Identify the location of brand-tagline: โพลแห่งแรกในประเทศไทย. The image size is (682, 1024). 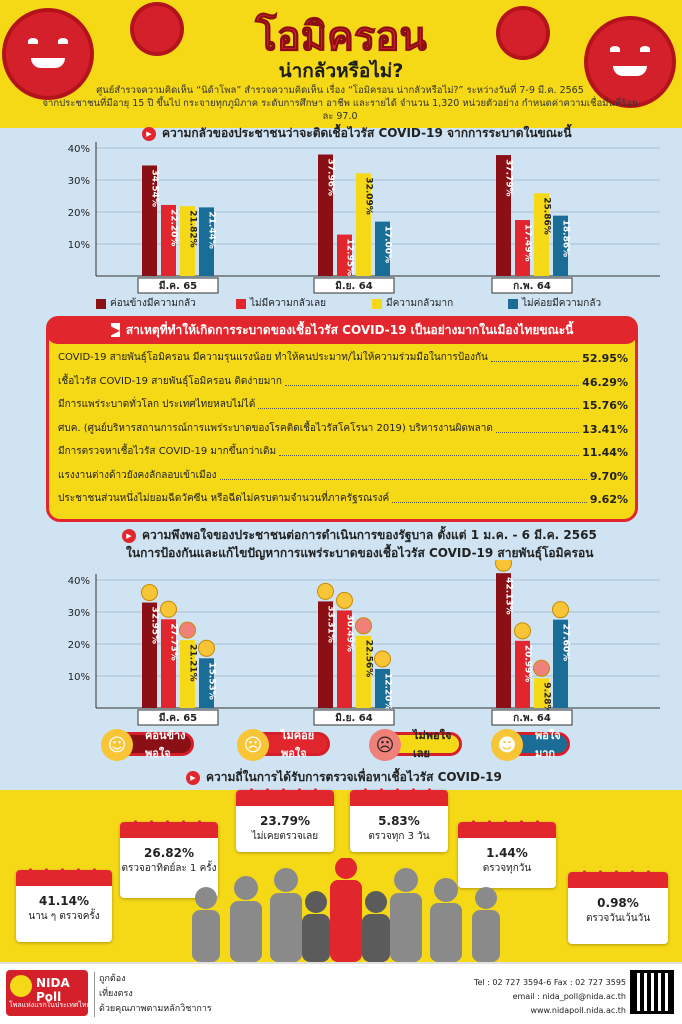
(50, 1005).